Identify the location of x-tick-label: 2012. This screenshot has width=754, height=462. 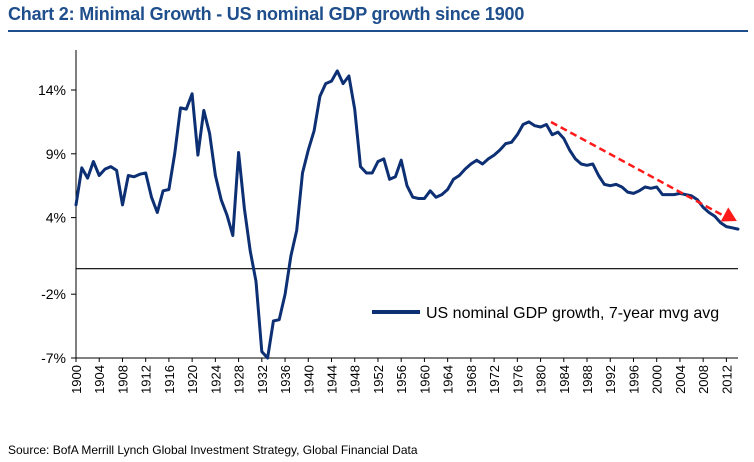
(726, 379).